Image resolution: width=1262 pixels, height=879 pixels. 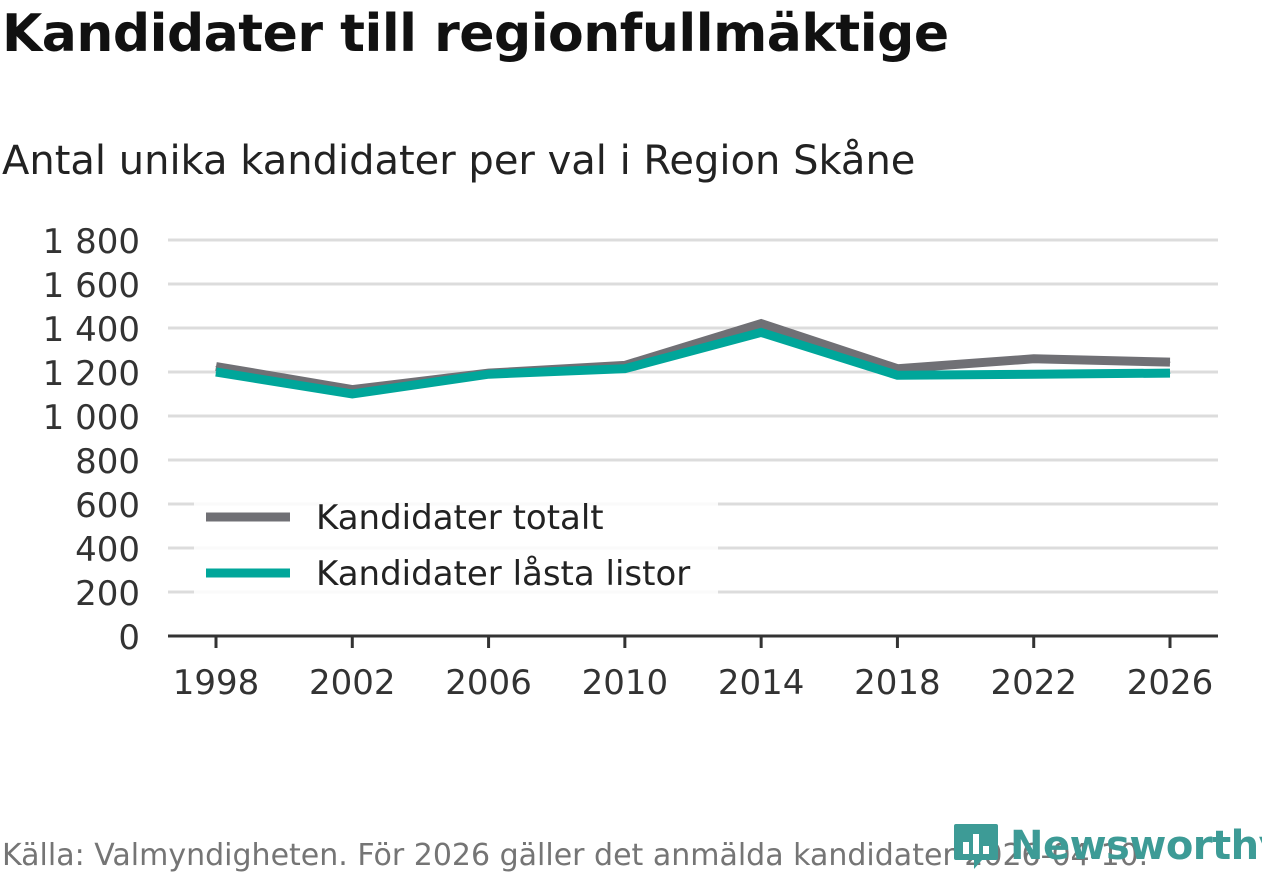 What do you see at coordinates (488, 683) in the screenshot?
I see `x-tick-label: 2006` at bounding box center [488, 683].